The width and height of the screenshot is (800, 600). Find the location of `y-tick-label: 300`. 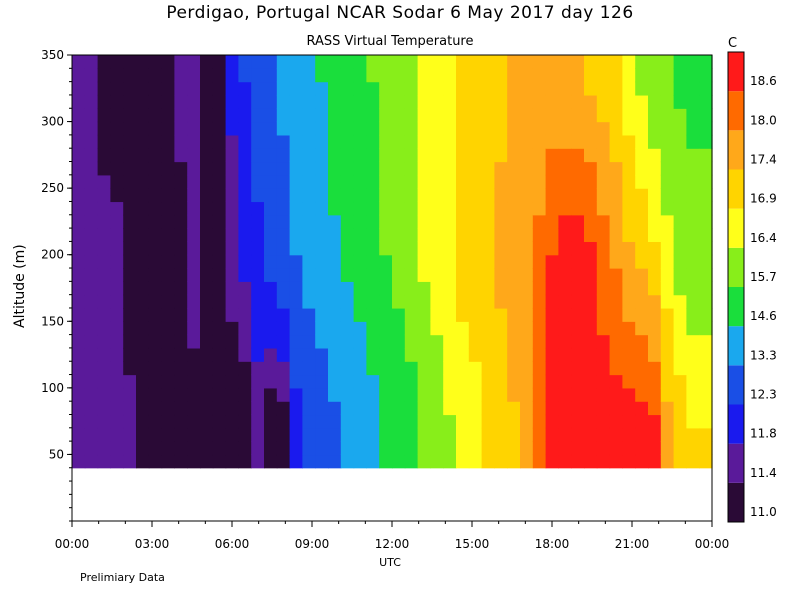

y-tick-label: 300 is located at coordinates (52, 122).